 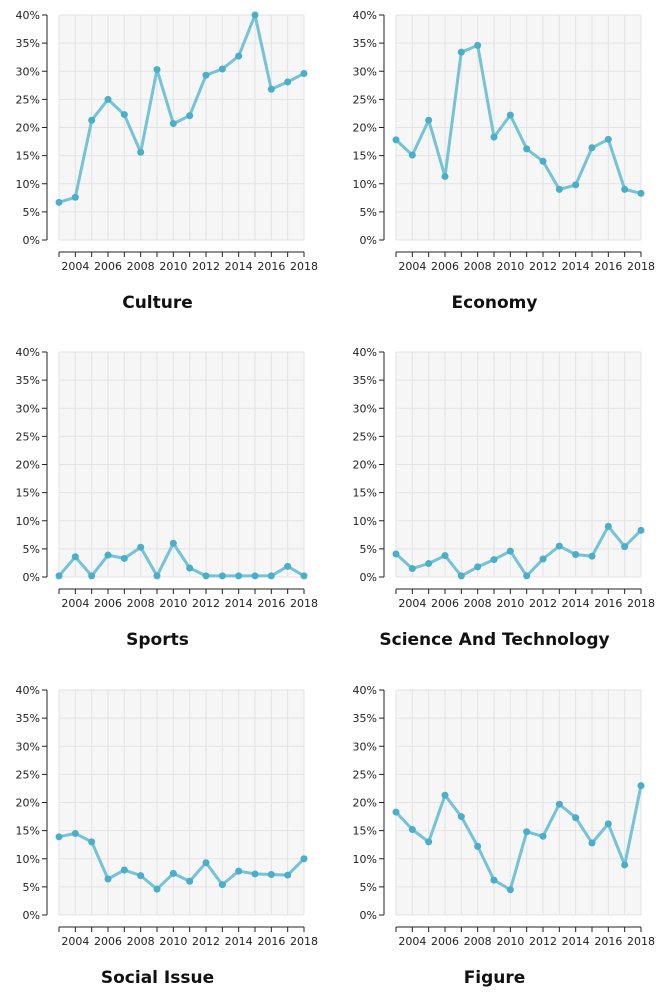 What do you see at coordinates (157, 978) in the screenshot?
I see `chart-title: Social Issue` at bounding box center [157, 978].